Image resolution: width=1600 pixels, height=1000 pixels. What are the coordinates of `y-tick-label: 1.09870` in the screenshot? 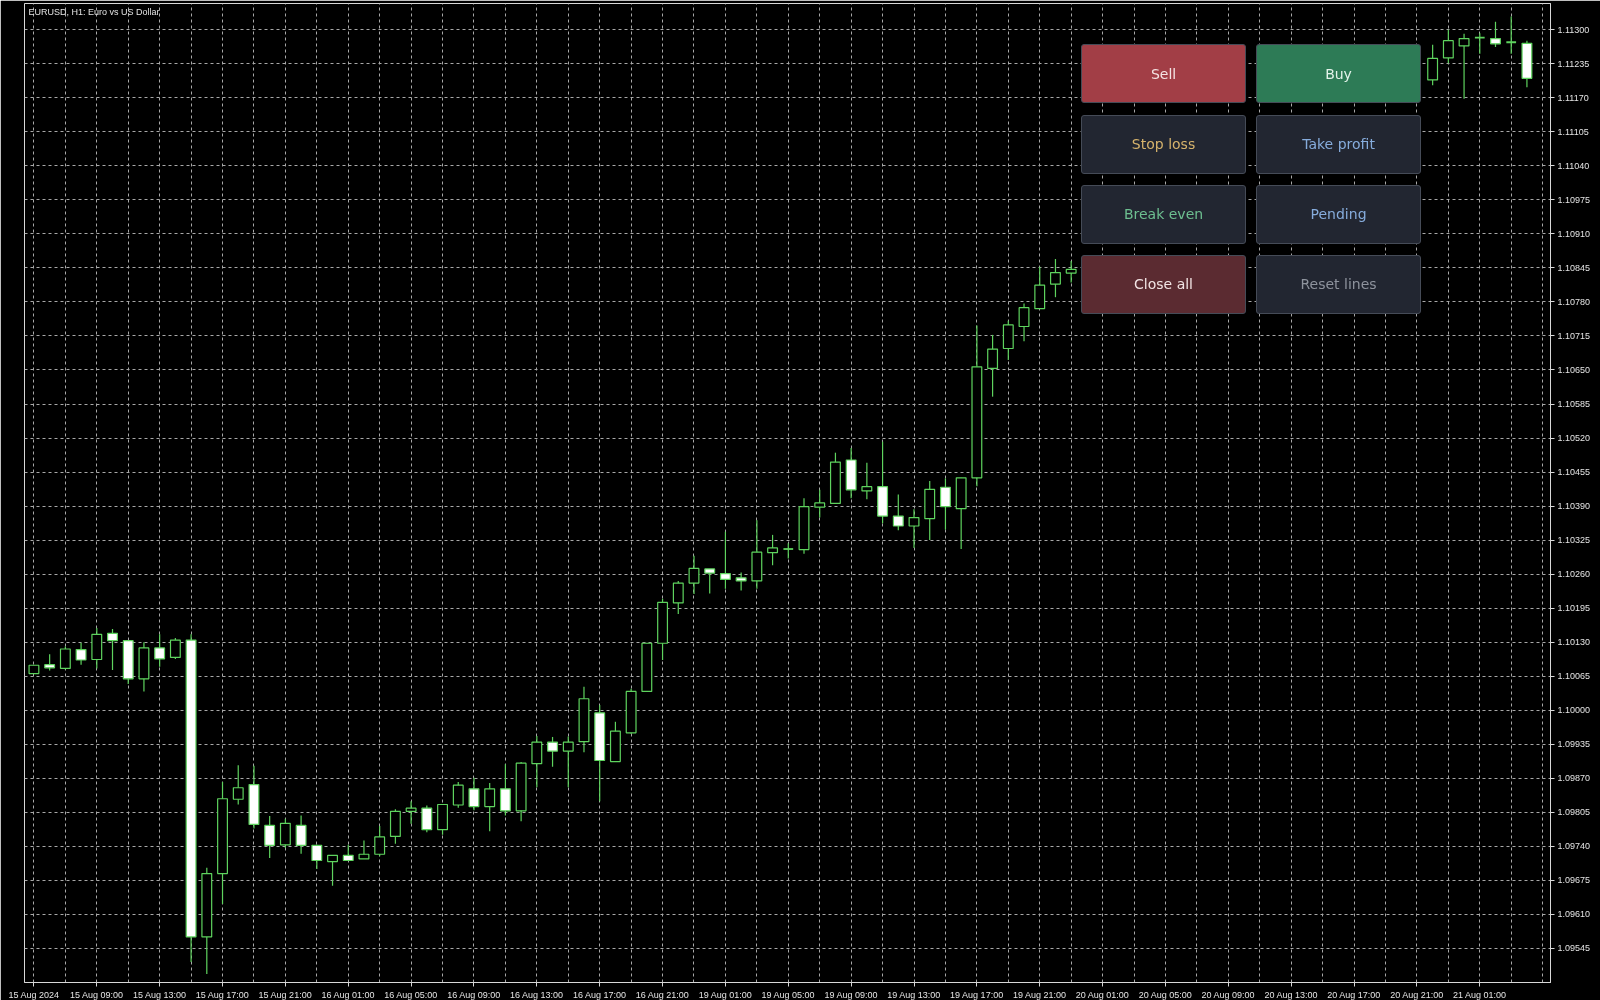 It's located at (1574, 778).